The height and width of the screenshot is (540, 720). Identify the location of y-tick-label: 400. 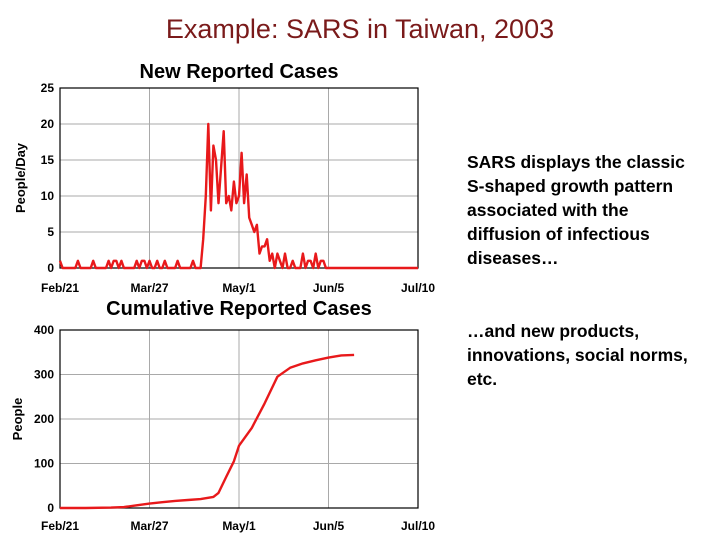
(44, 330).